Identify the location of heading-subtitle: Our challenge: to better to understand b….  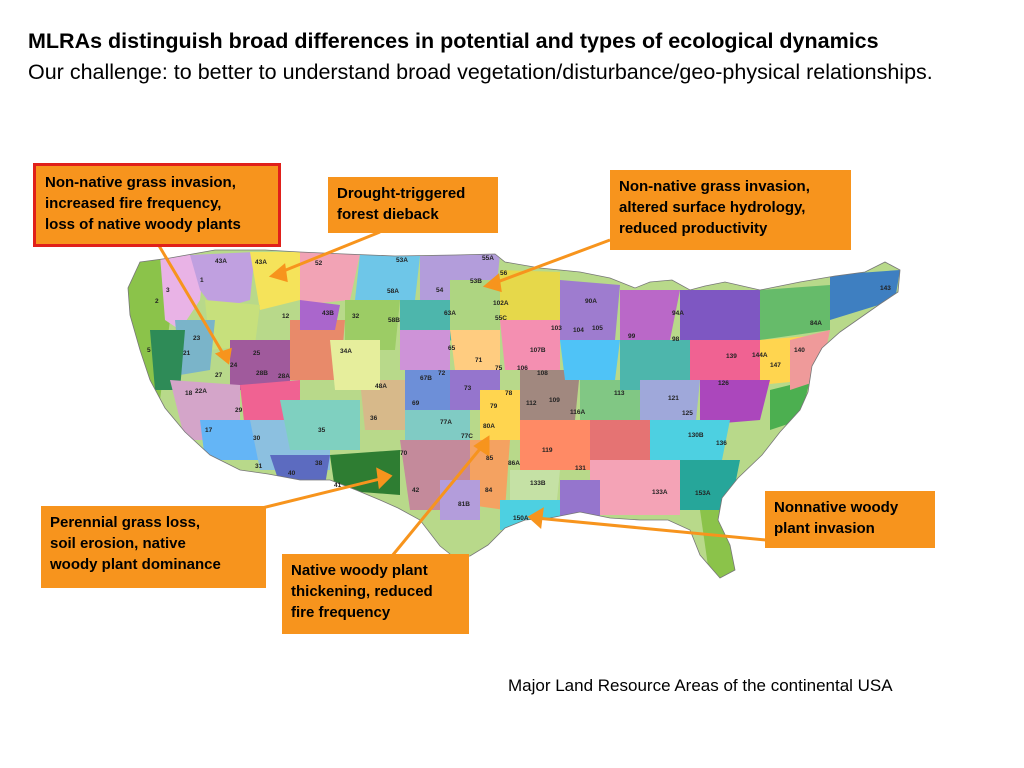
(480, 72).